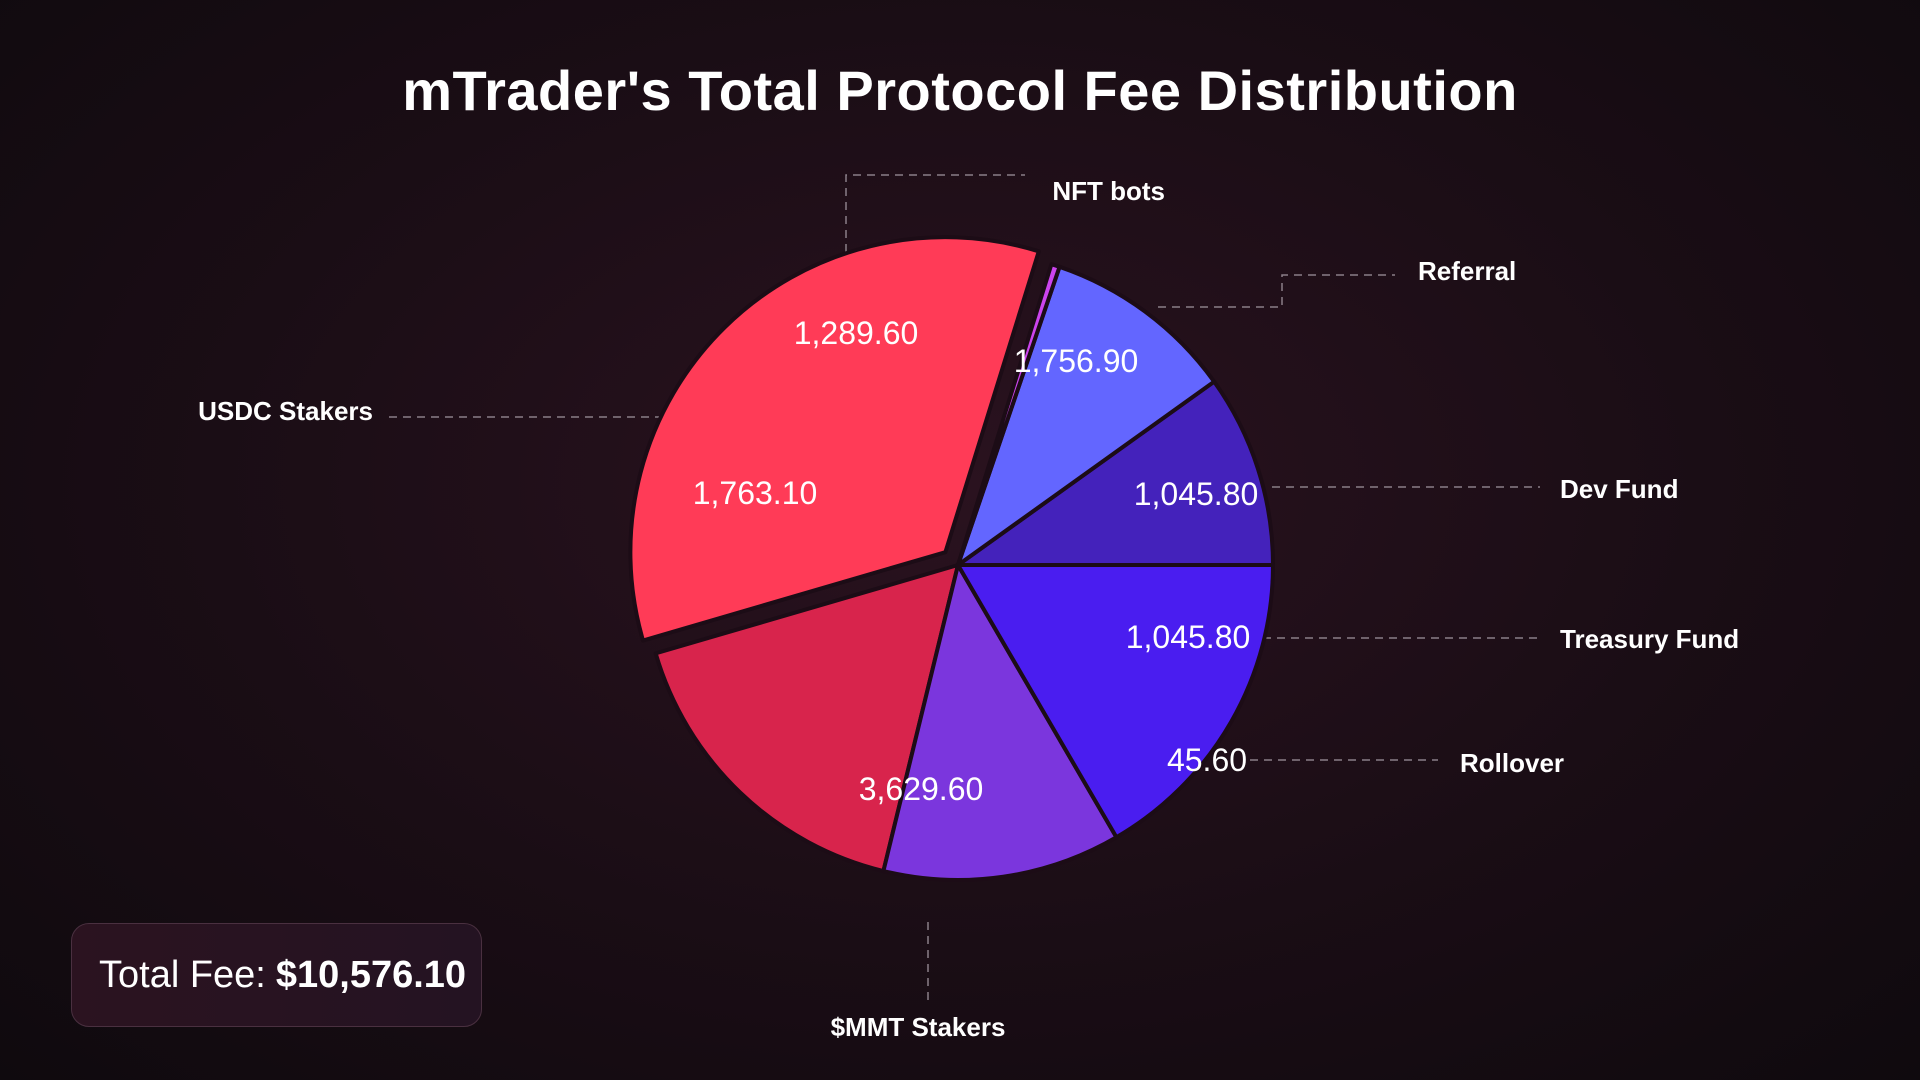 This screenshot has height=1080, width=1920. I want to click on pie-slice-treasury-fund, so click(1086, 415).